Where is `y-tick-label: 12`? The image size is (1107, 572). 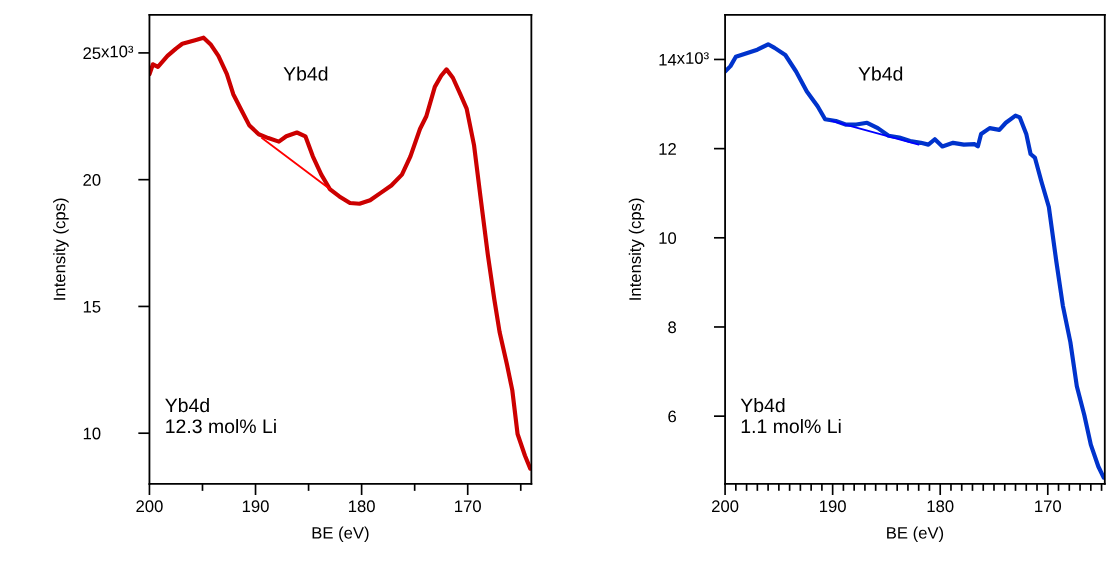 y-tick-label: 12 is located at coordinates (667, 149).